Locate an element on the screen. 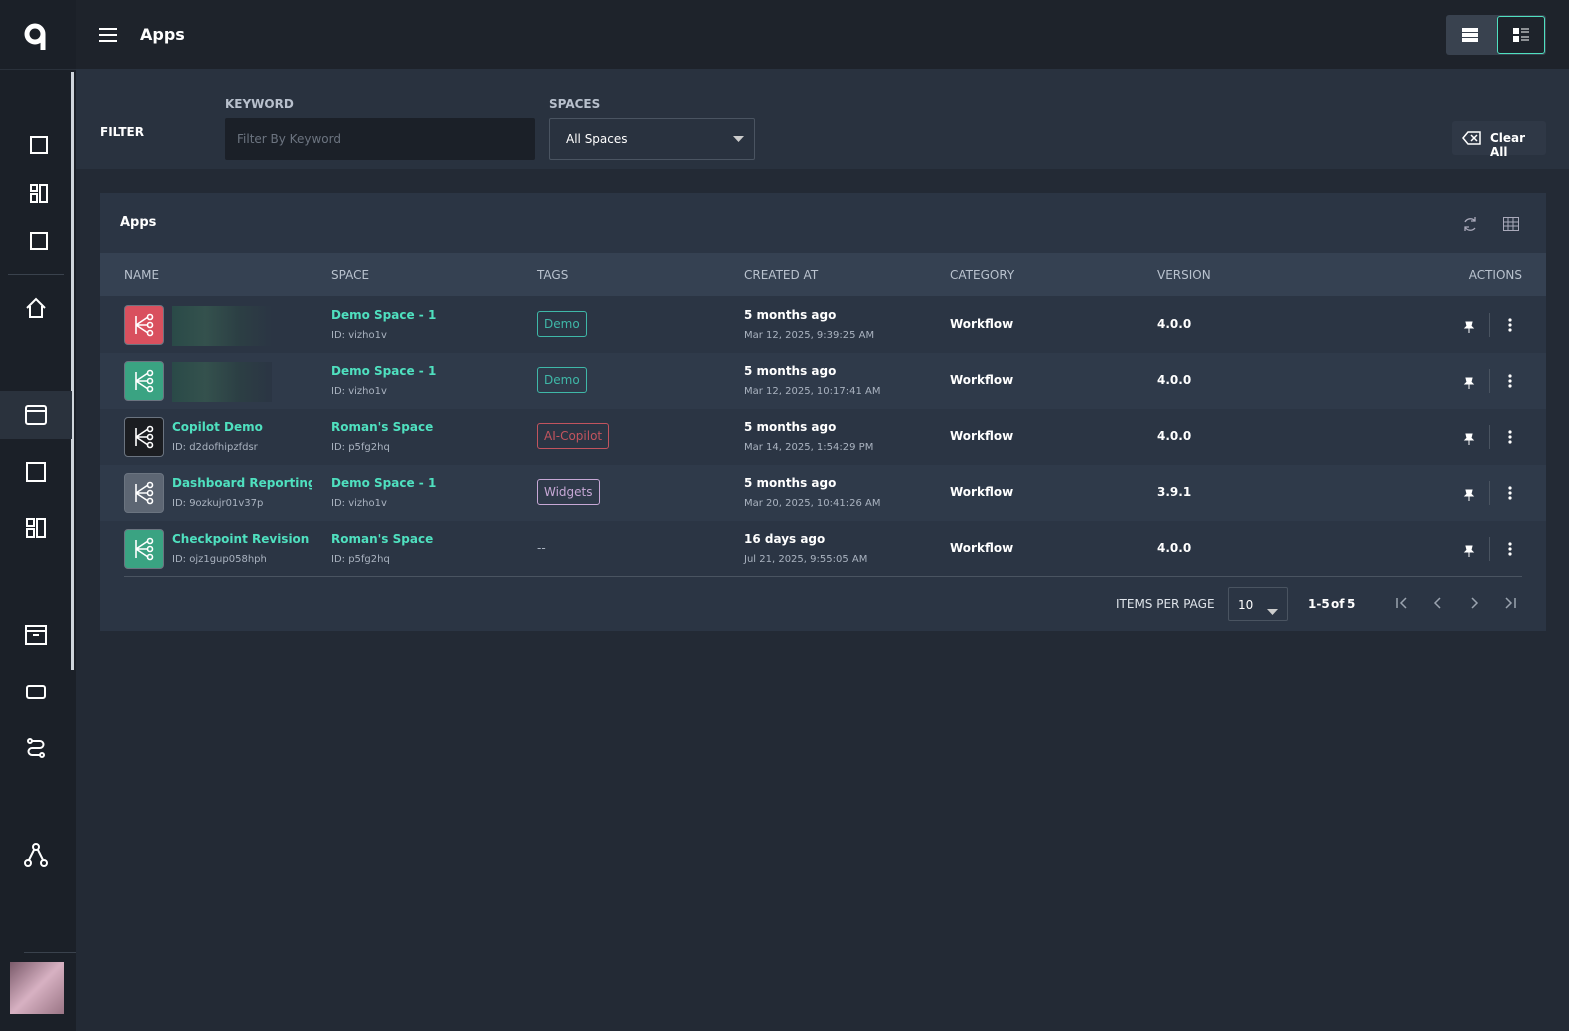 The height and width of the screenshot is (1031, 1569). clear-all-label: Clear All is located at coordinates (1508, 145).